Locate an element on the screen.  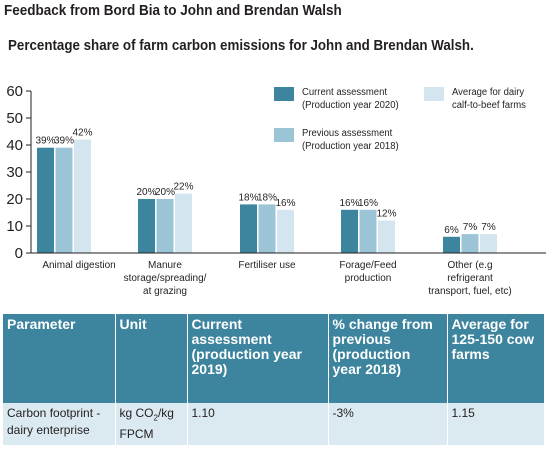
data-label: 22% is located at coordinates (183, 187).